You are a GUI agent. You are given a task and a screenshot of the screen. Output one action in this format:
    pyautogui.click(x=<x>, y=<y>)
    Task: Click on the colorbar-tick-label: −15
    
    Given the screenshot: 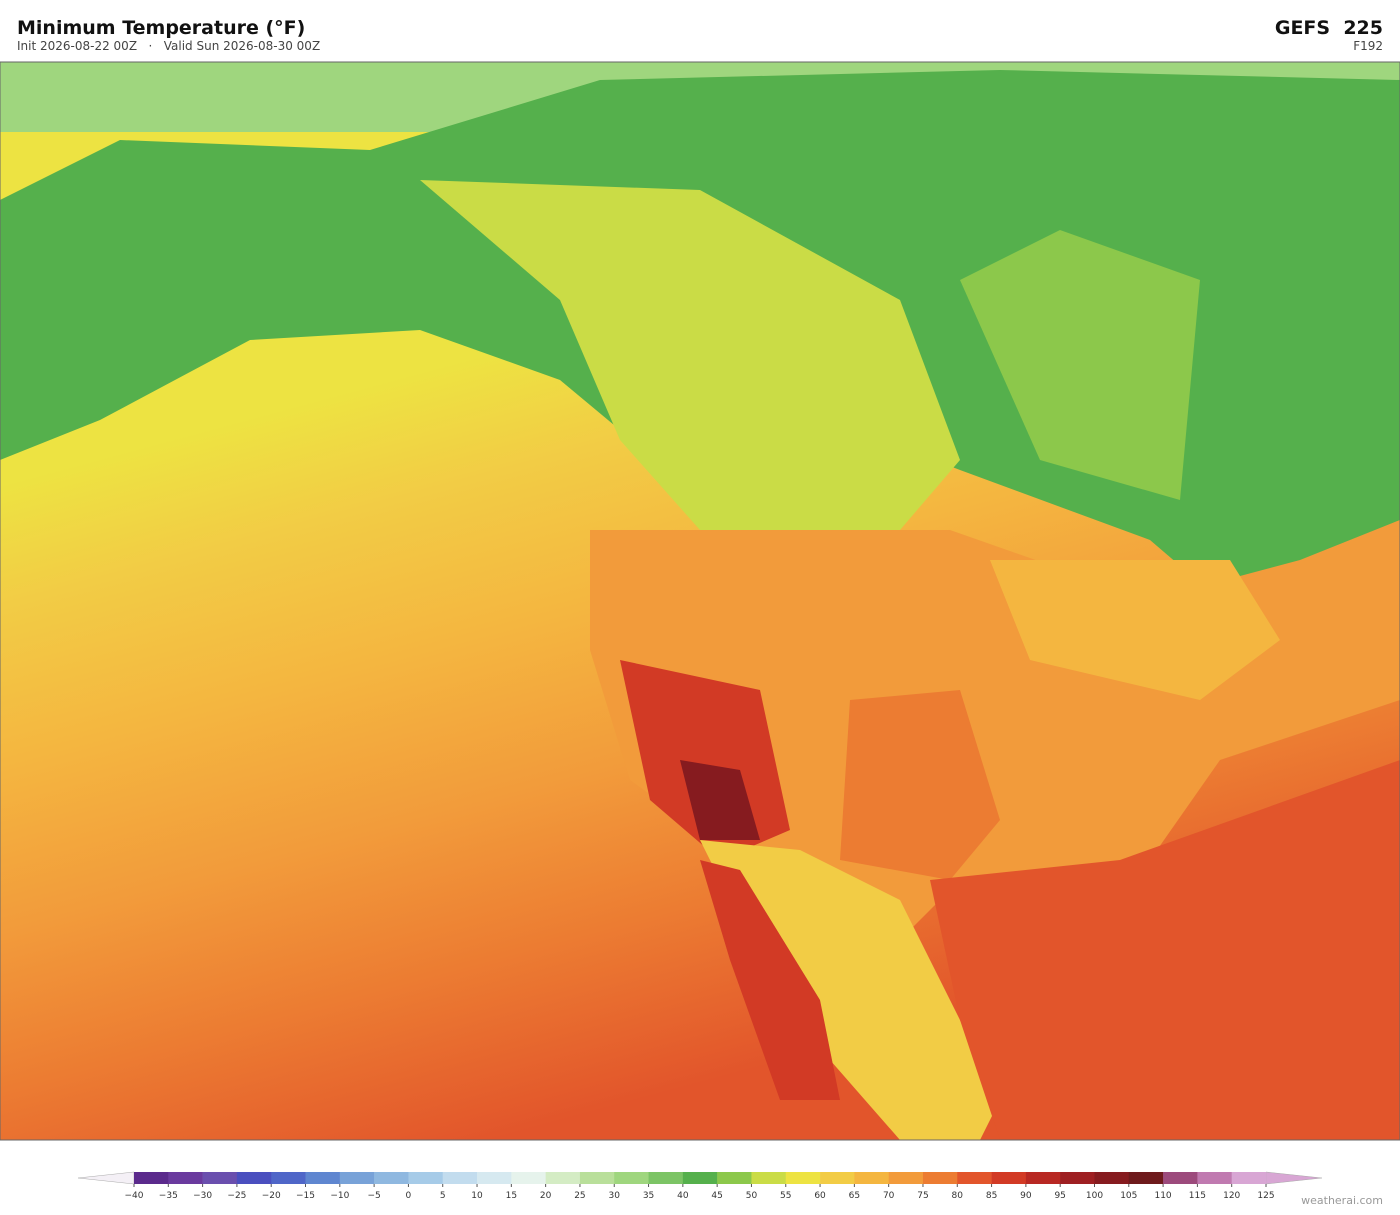 What is the action you would take?
    pyautogui.click(x=305, y=1196)
    